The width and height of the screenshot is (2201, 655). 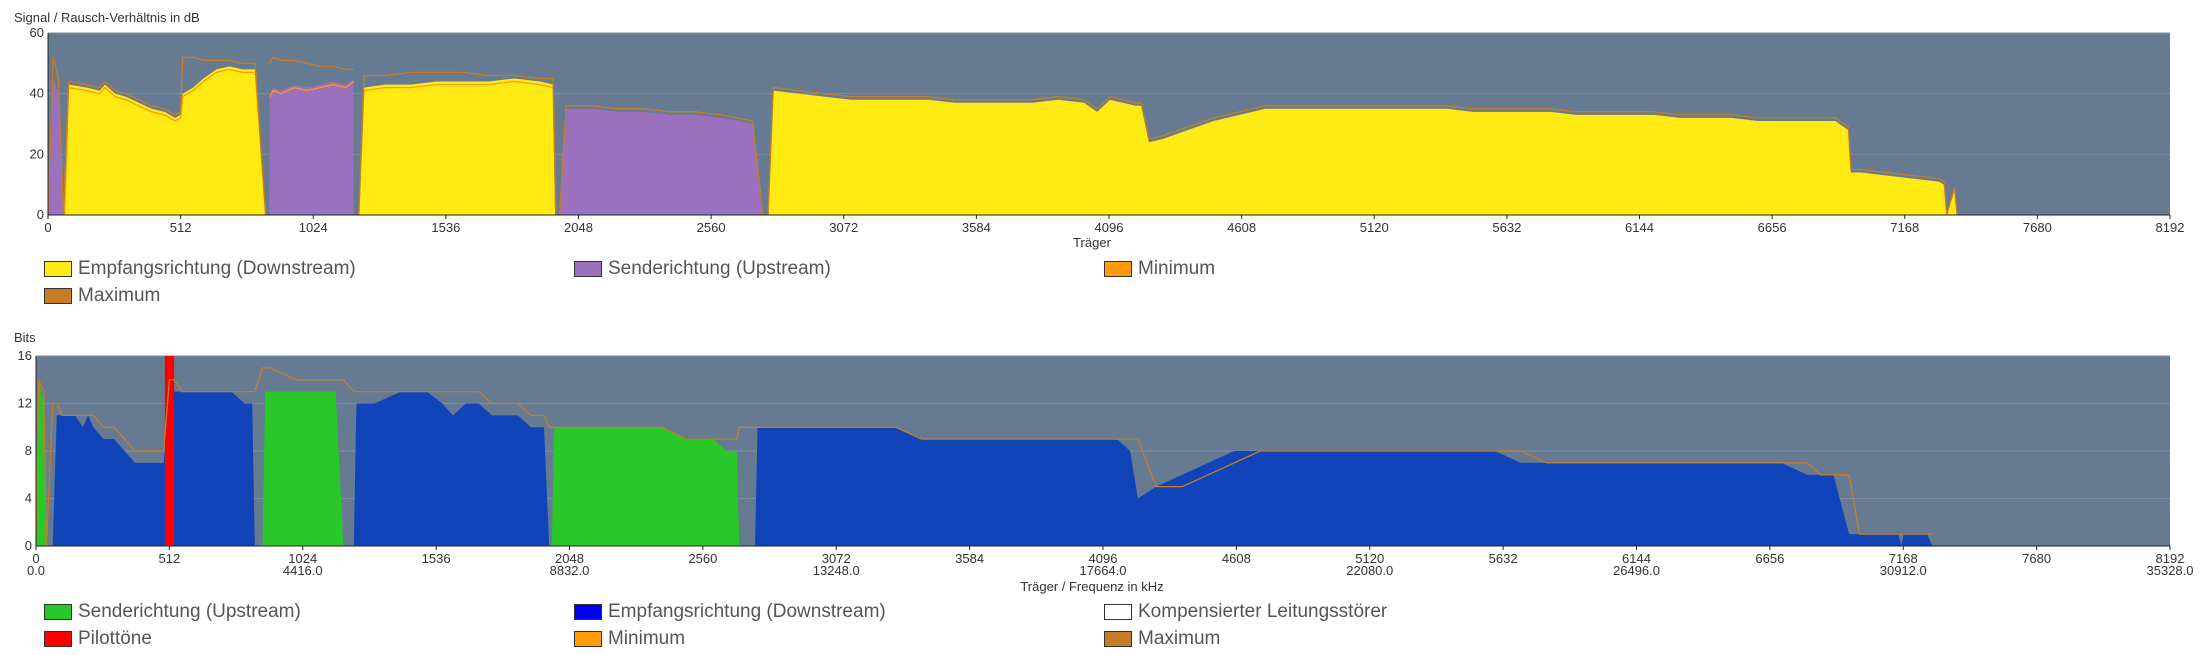 I want to click on snr-xtick-label: 3584, so click(x=976, y=227).